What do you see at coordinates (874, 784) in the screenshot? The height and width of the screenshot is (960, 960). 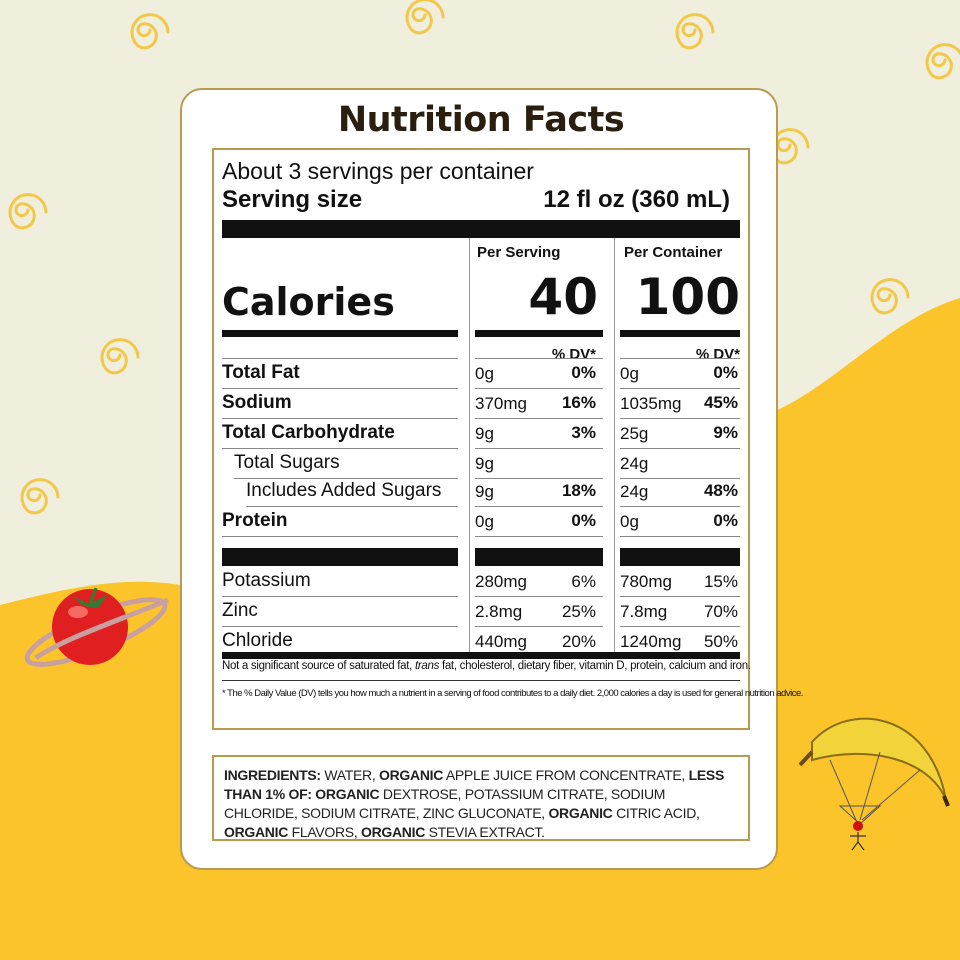 I see `banana-parachute-icon` at bounding box center [874, 784].